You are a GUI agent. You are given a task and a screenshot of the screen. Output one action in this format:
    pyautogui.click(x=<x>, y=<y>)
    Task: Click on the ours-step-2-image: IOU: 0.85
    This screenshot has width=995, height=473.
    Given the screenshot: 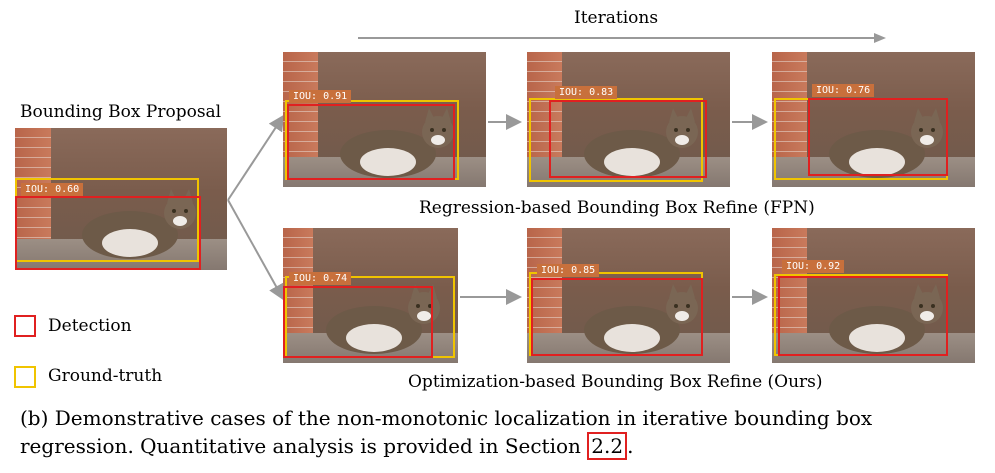 What is the action you would take?
    pyautogui.click(x=628, y=295)
    